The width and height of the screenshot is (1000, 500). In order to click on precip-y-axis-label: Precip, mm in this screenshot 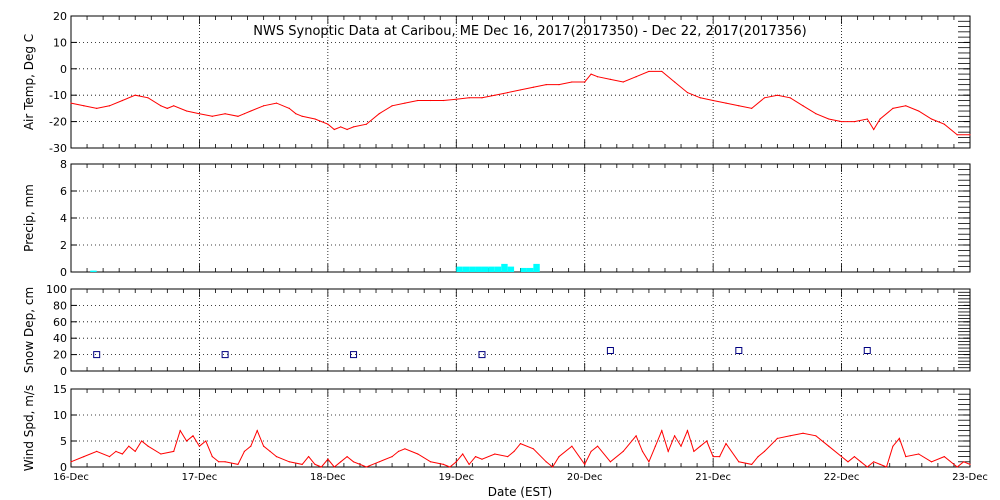, I will do `click(29, 218)`.